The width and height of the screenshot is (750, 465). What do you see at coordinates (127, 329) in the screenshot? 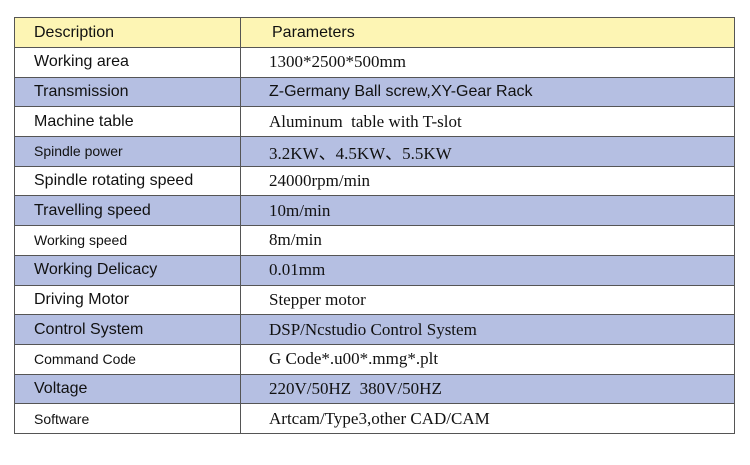
I see `label-cell: Control System` at bounding box center [127, 329].